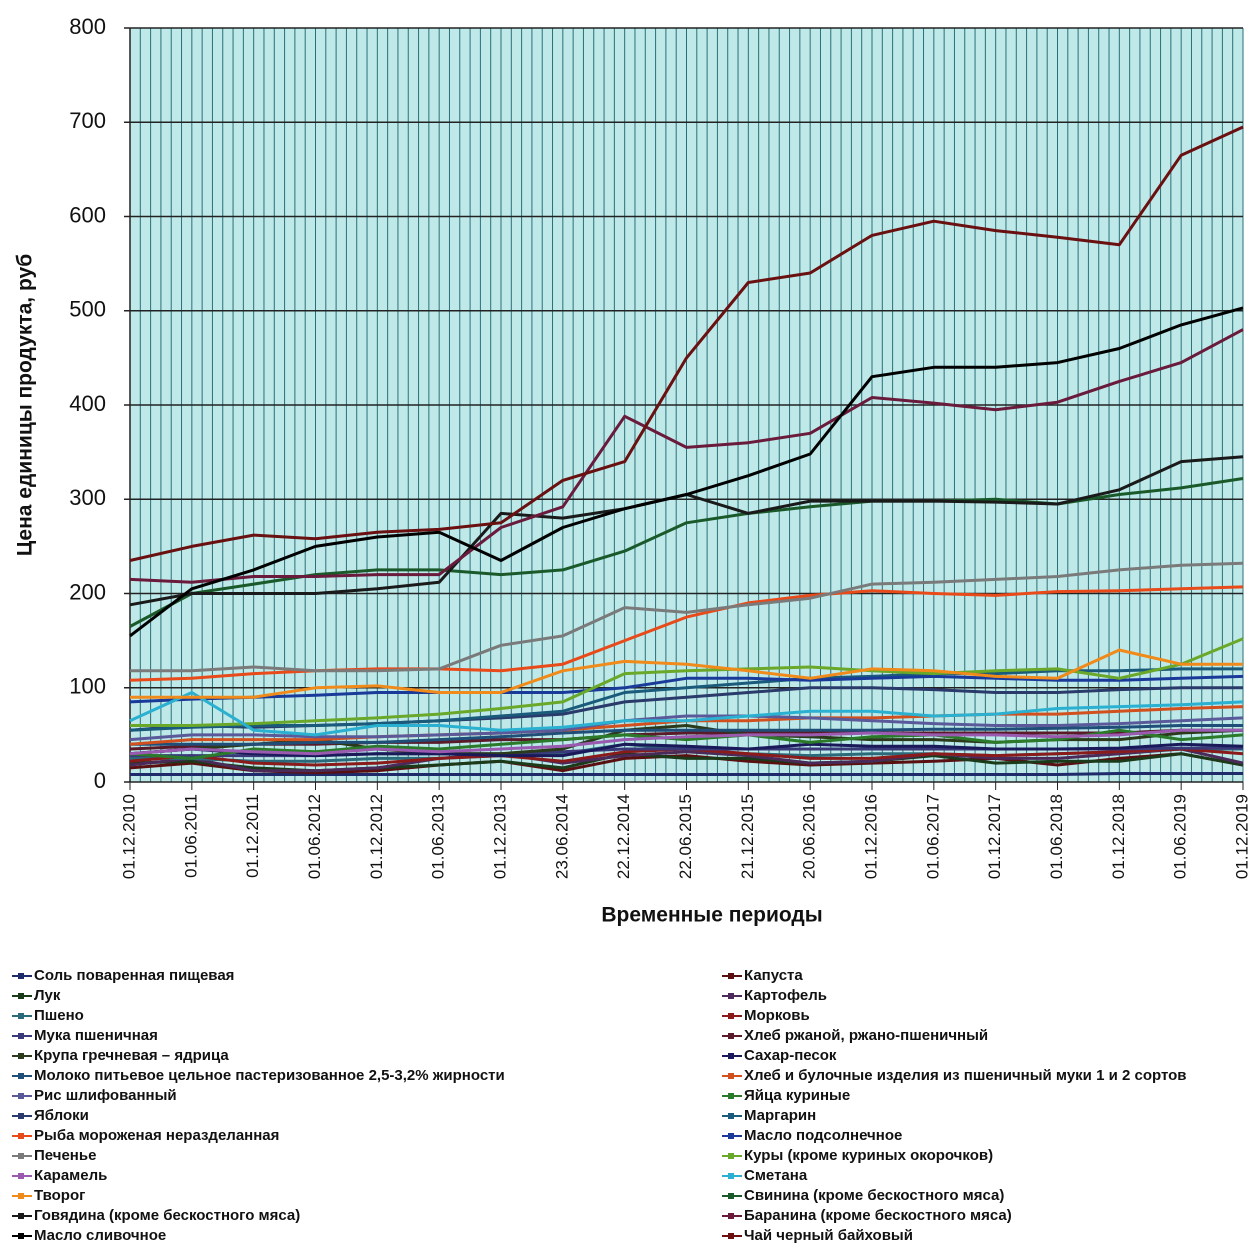  I want to click on y-tick-label: 700, so click(87, 120).